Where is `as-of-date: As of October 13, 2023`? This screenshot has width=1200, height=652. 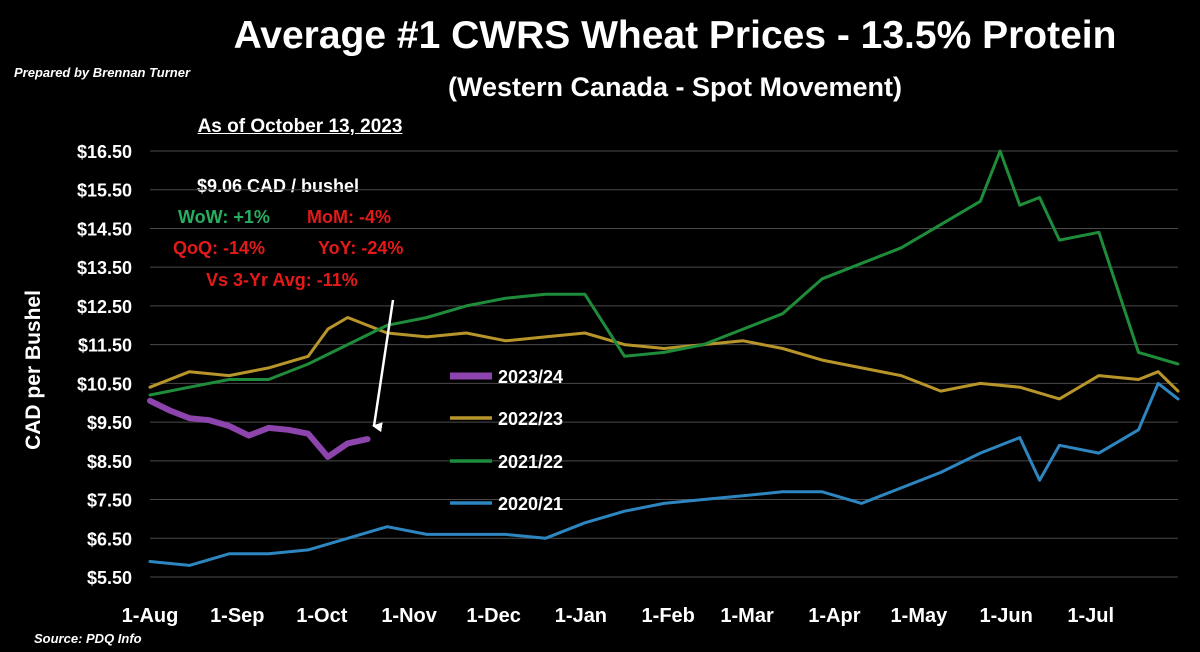
as-of-date: As of October 13, 2023 is located at coordinates (300, 126).